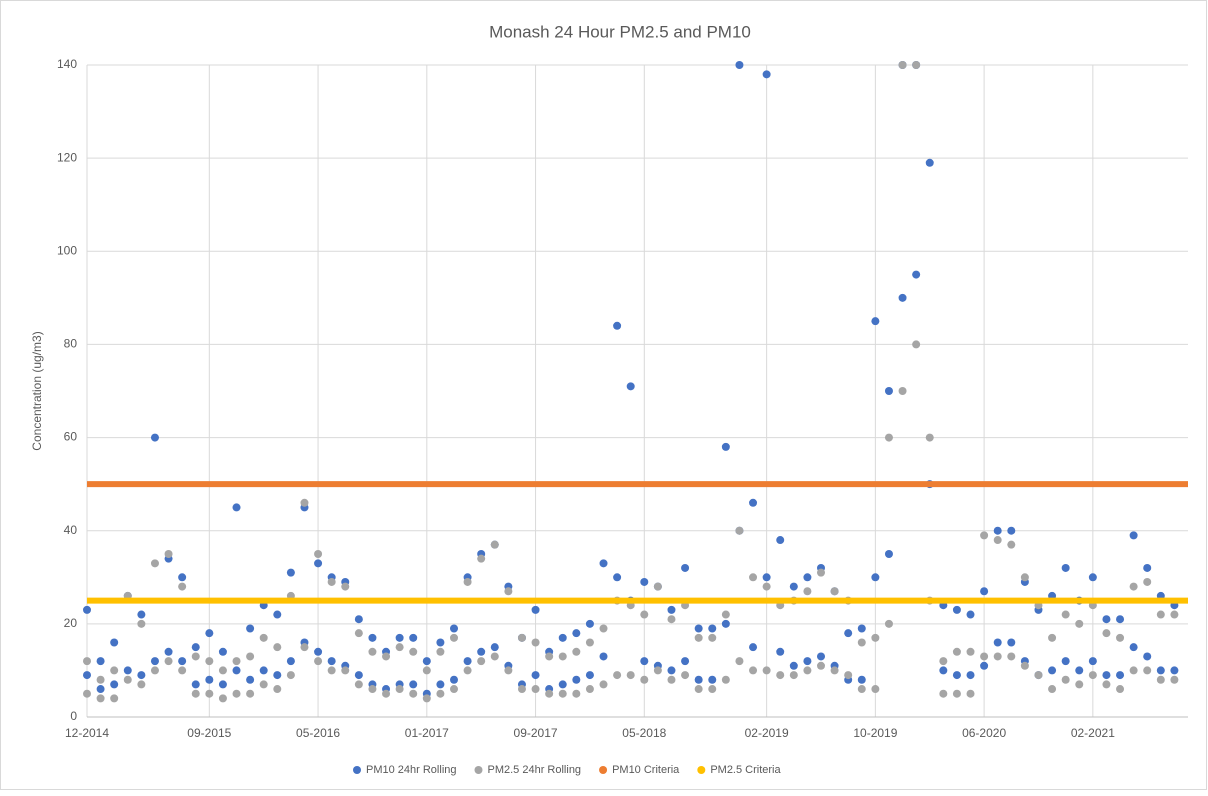 The width and height of the screenshot is (1208, 796). I want to click on y-tick-label: 20, so click(71, 623).